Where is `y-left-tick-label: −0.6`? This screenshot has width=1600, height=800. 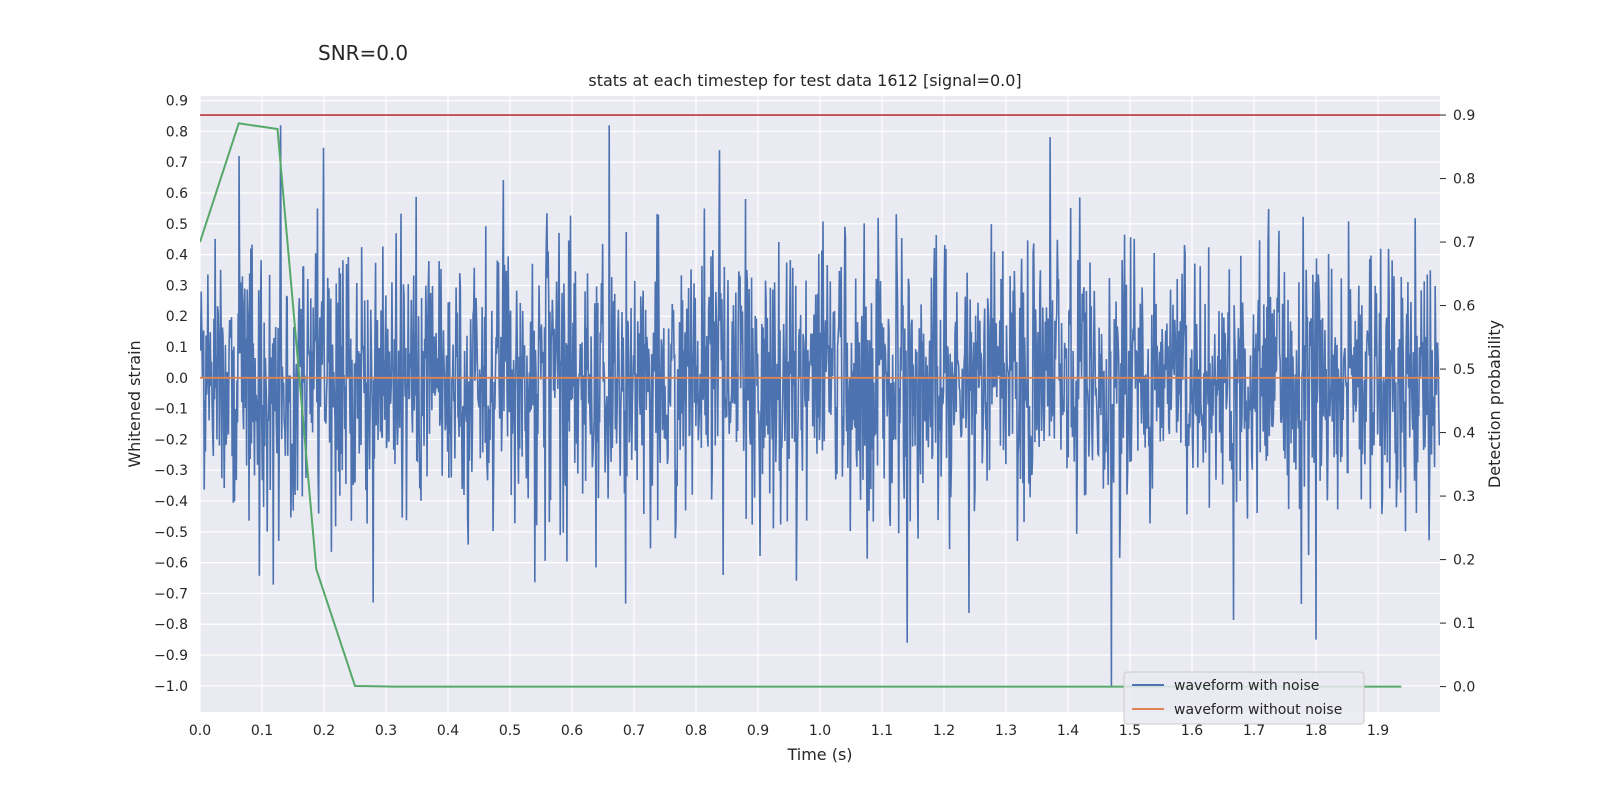
y-left-tick-label: −0.6 is located at coordinates (171, 564).